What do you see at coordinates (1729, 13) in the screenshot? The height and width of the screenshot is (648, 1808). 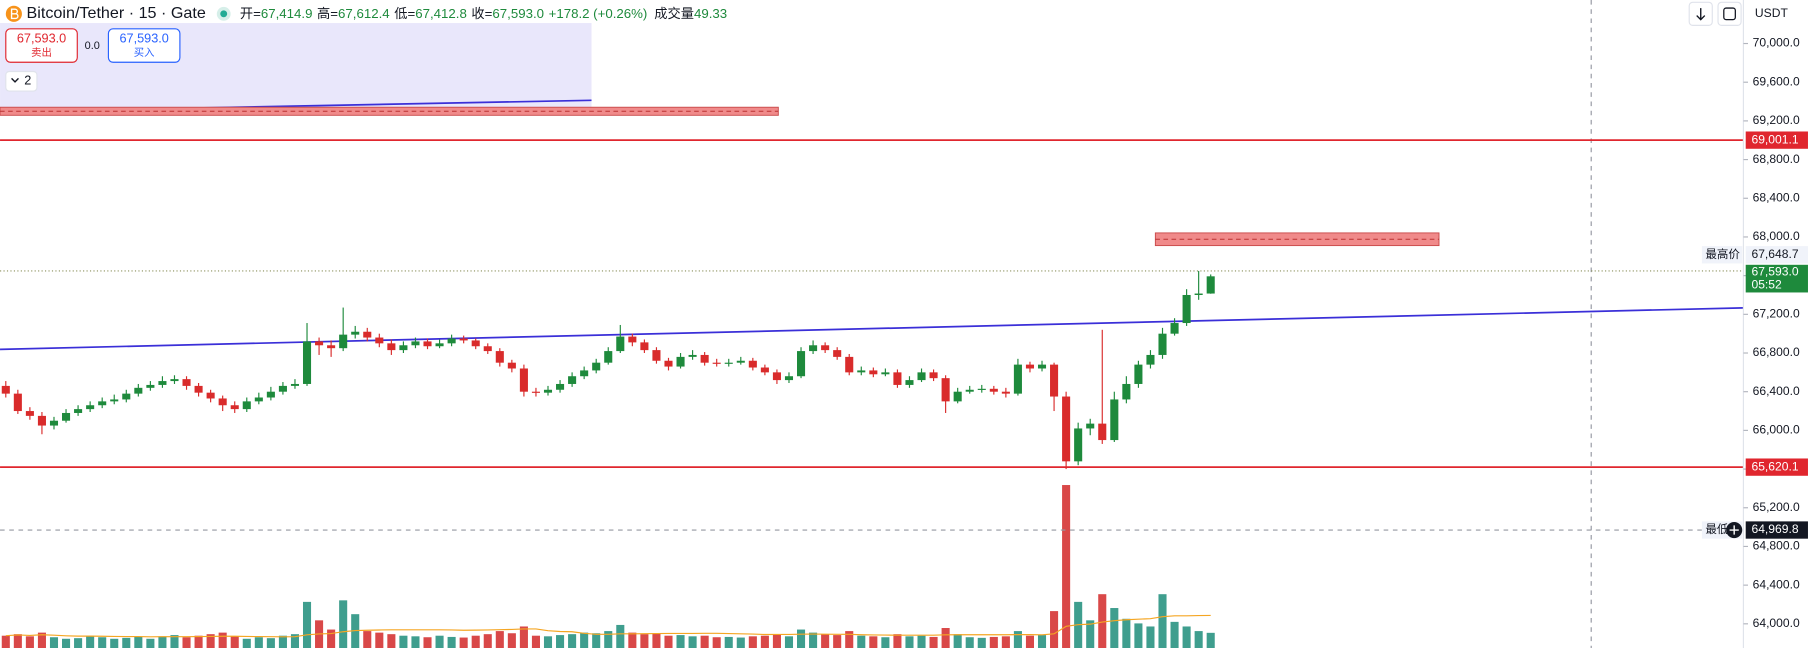 I see `reset-button` at bounding box center [1729, 13].